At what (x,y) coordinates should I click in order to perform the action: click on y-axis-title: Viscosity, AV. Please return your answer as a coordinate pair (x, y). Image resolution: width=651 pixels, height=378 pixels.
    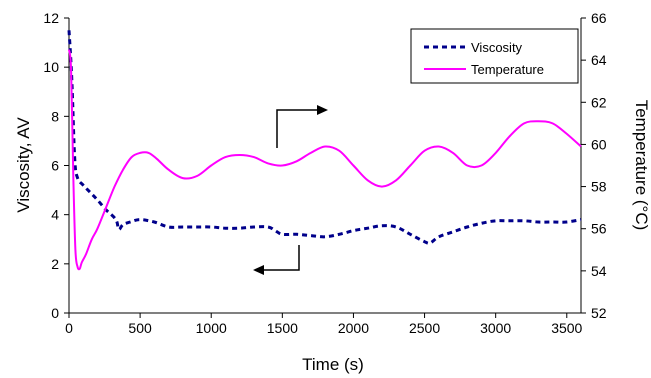
    Looking at the image, I should click on (23, 165).